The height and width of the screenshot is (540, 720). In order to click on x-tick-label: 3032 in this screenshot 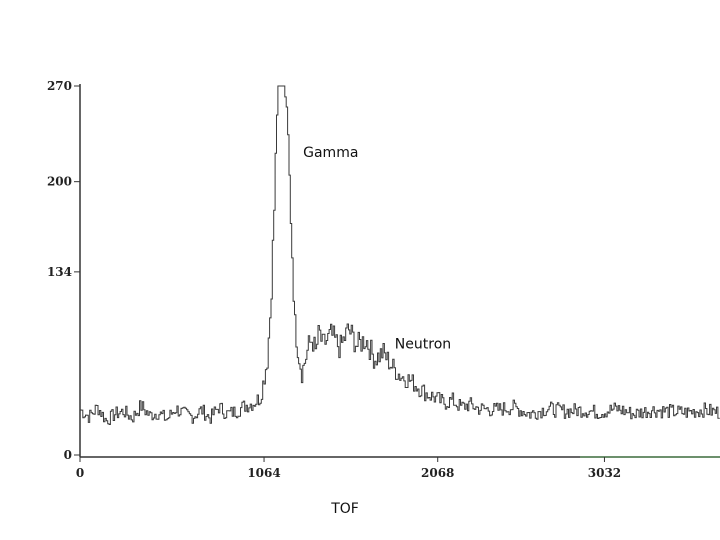, I will do `click(604, 473)`.